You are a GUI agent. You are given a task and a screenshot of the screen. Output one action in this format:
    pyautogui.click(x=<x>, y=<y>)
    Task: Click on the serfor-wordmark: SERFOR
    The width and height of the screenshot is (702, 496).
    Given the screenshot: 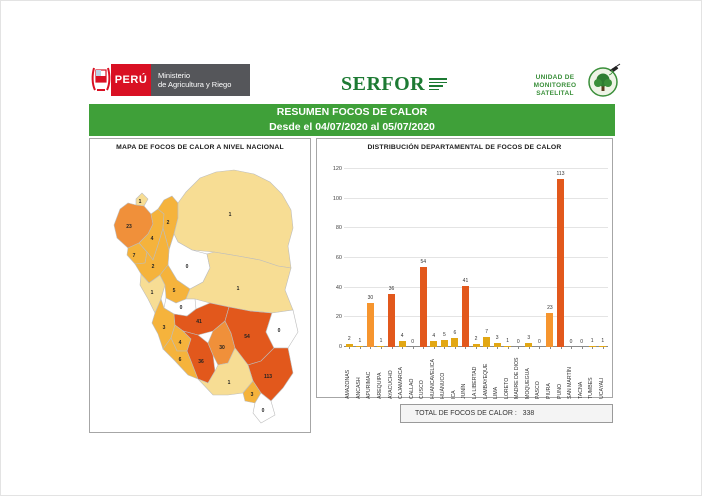 What is the action you would take?
    pyautogui.click(x=383, y=83)
    